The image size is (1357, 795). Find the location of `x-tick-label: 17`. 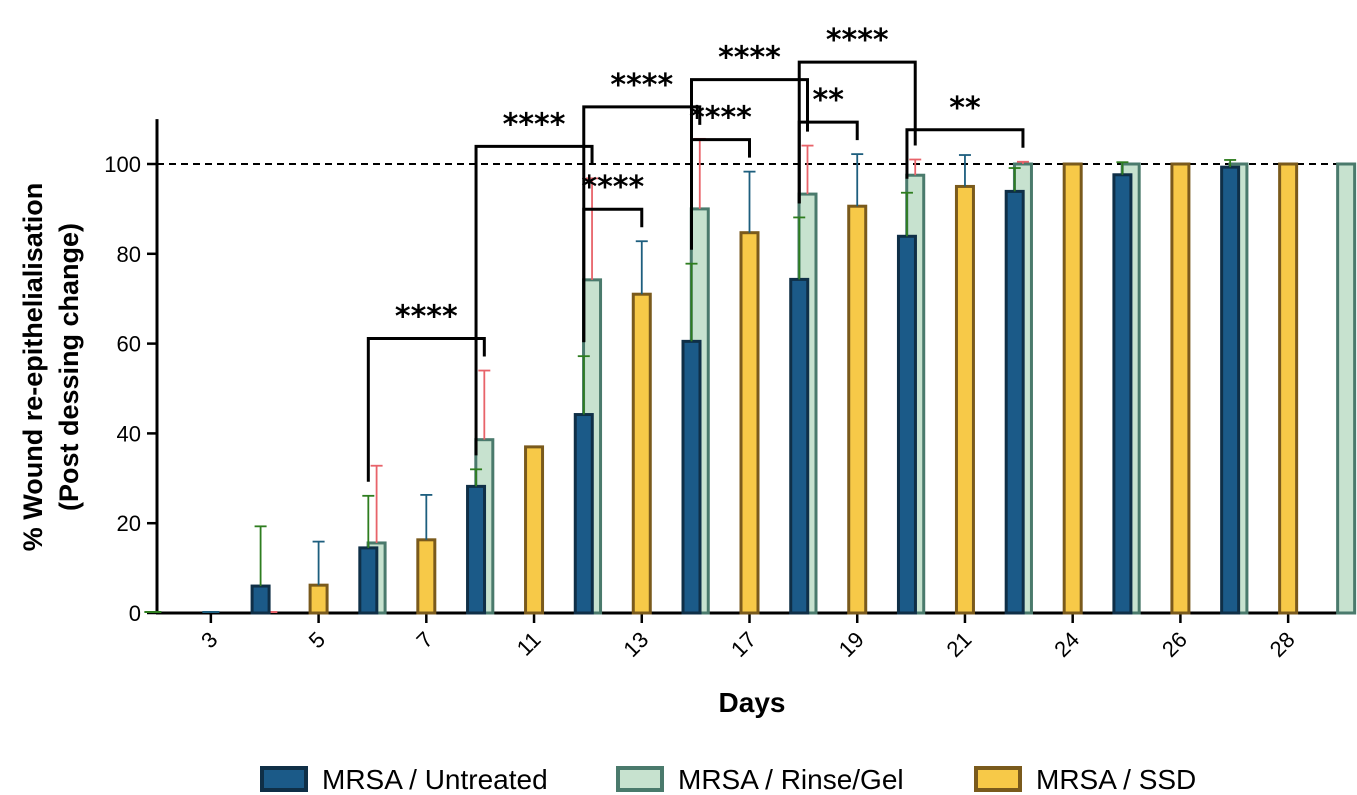

x-tick-label: 17 is located at coordinates (743, 644).